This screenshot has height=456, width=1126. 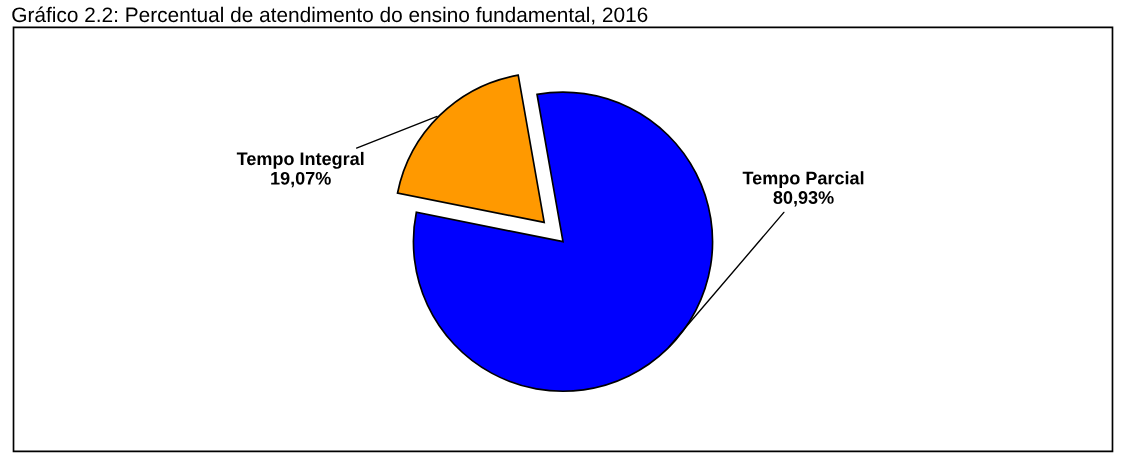 What do you see at coordinates (330, 15) in the screenshot?
I see `chart-title: Gráfico 2.2: Percentual de atendimento do ensino fundamental, 2016` at bounding box center [330, 15].